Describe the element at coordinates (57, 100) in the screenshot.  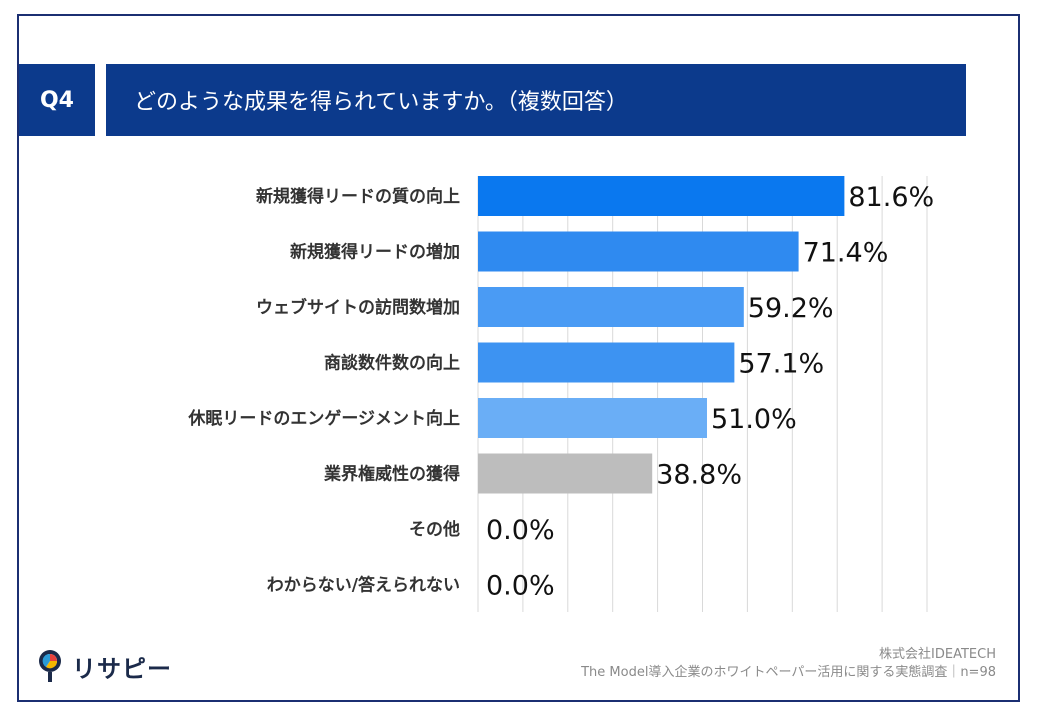
I see `question-number: Q4` at that location.